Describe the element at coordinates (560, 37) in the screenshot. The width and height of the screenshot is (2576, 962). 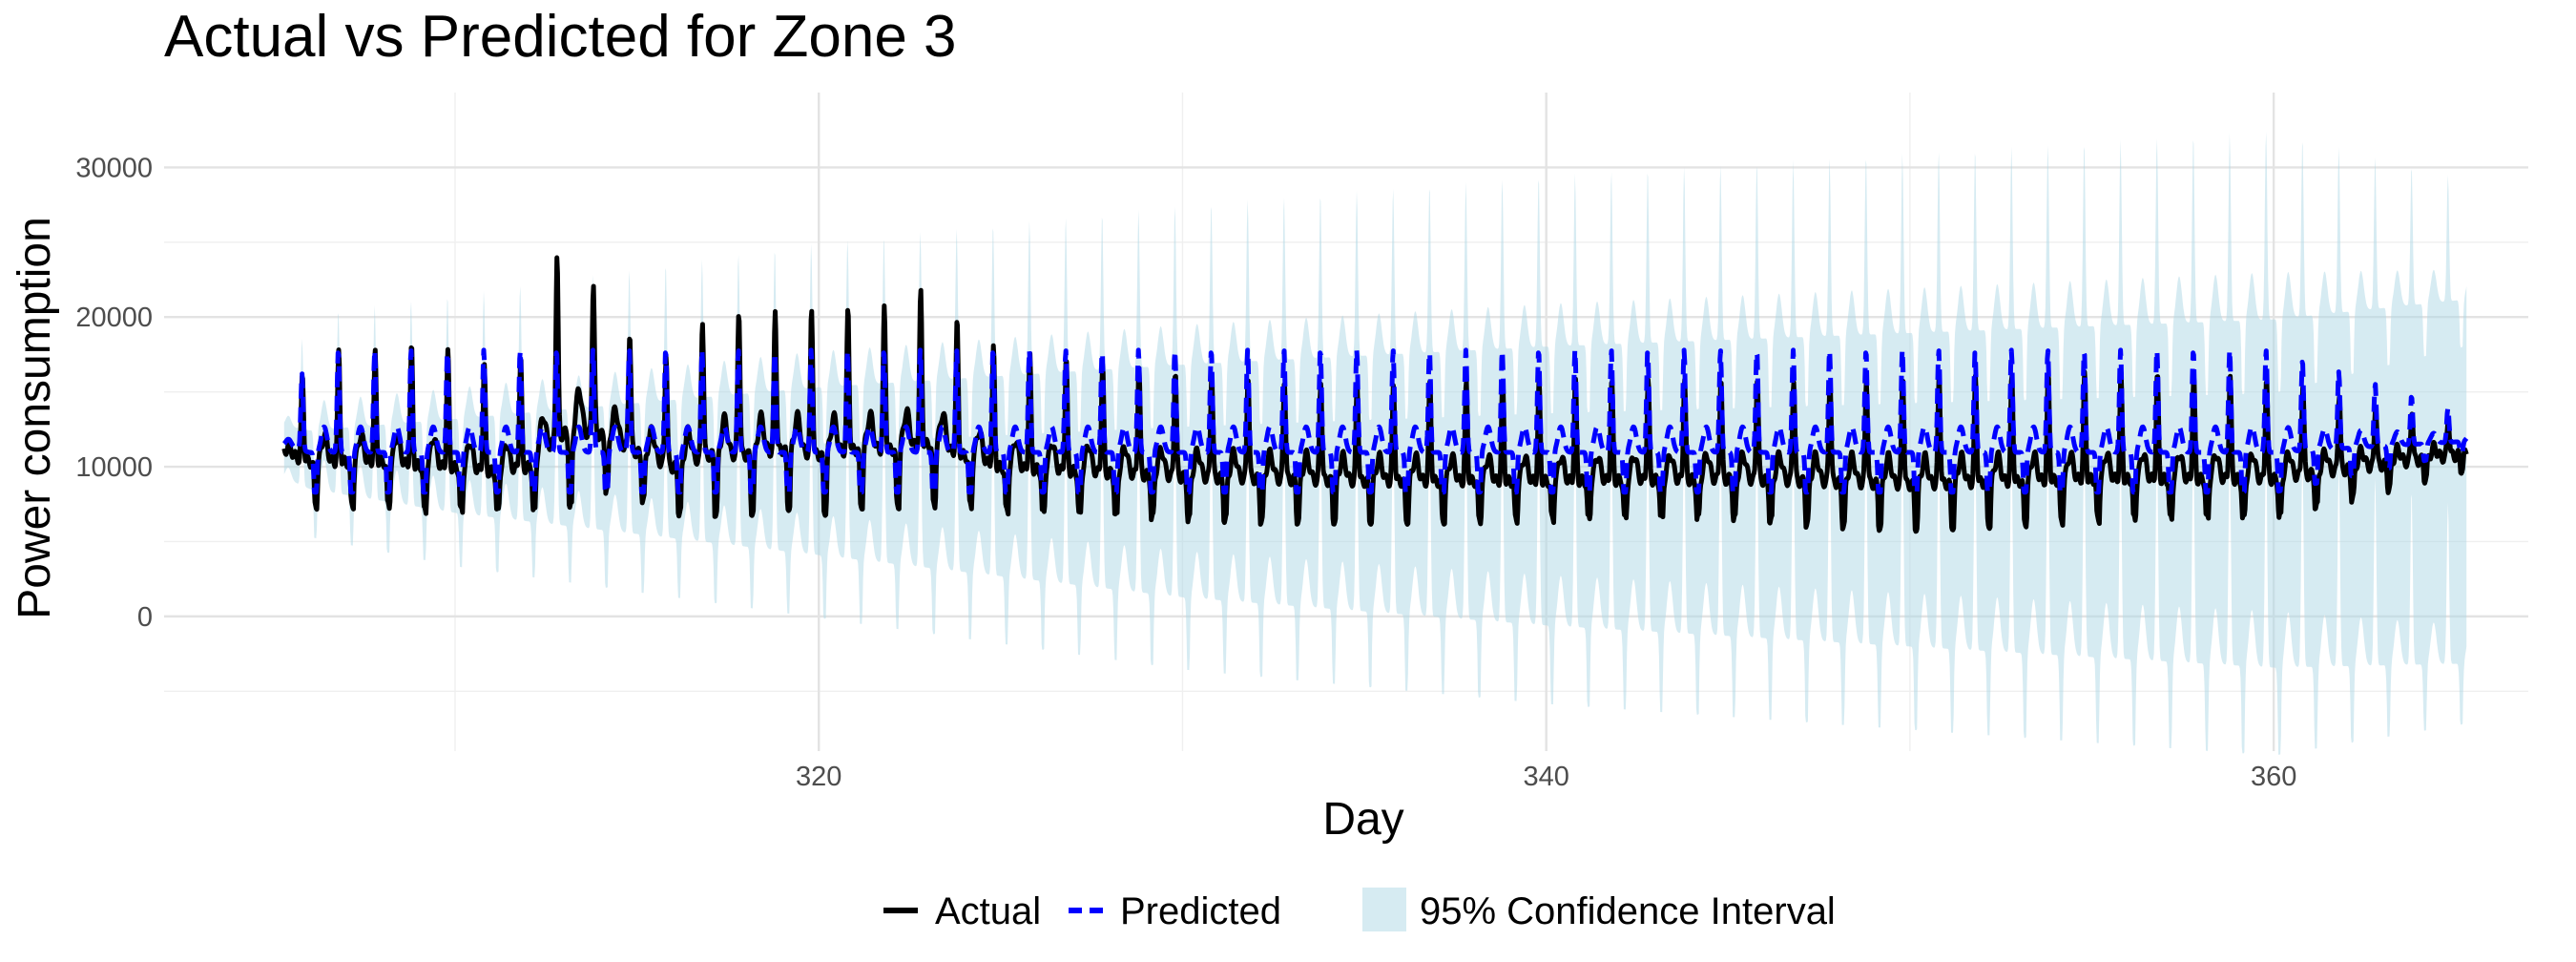
I see `chart-title: Actual vs Predicted for Zone 3` at that location.